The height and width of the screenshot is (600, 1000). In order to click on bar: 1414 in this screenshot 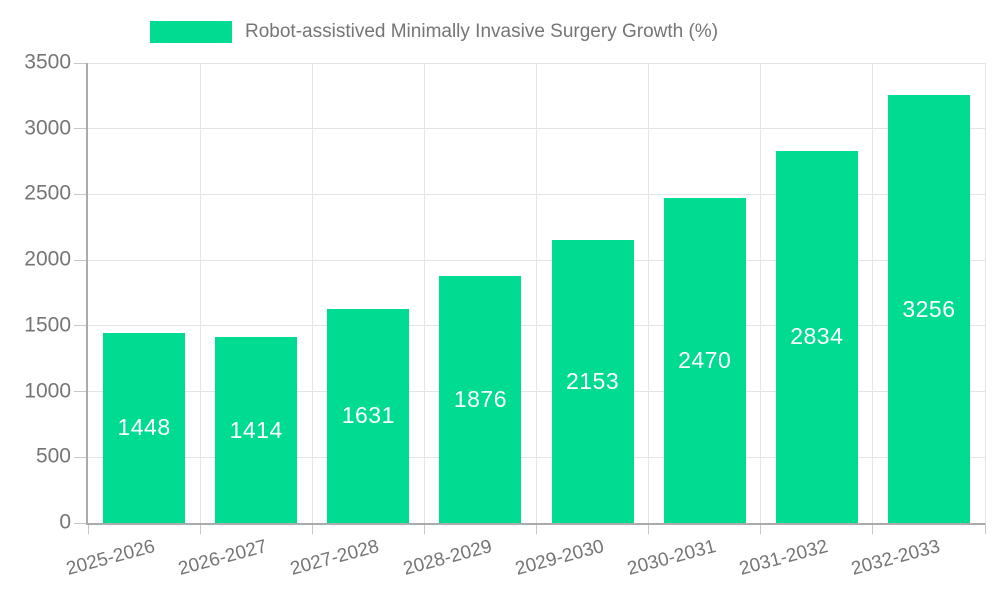, I will do `click(256, 430)`.